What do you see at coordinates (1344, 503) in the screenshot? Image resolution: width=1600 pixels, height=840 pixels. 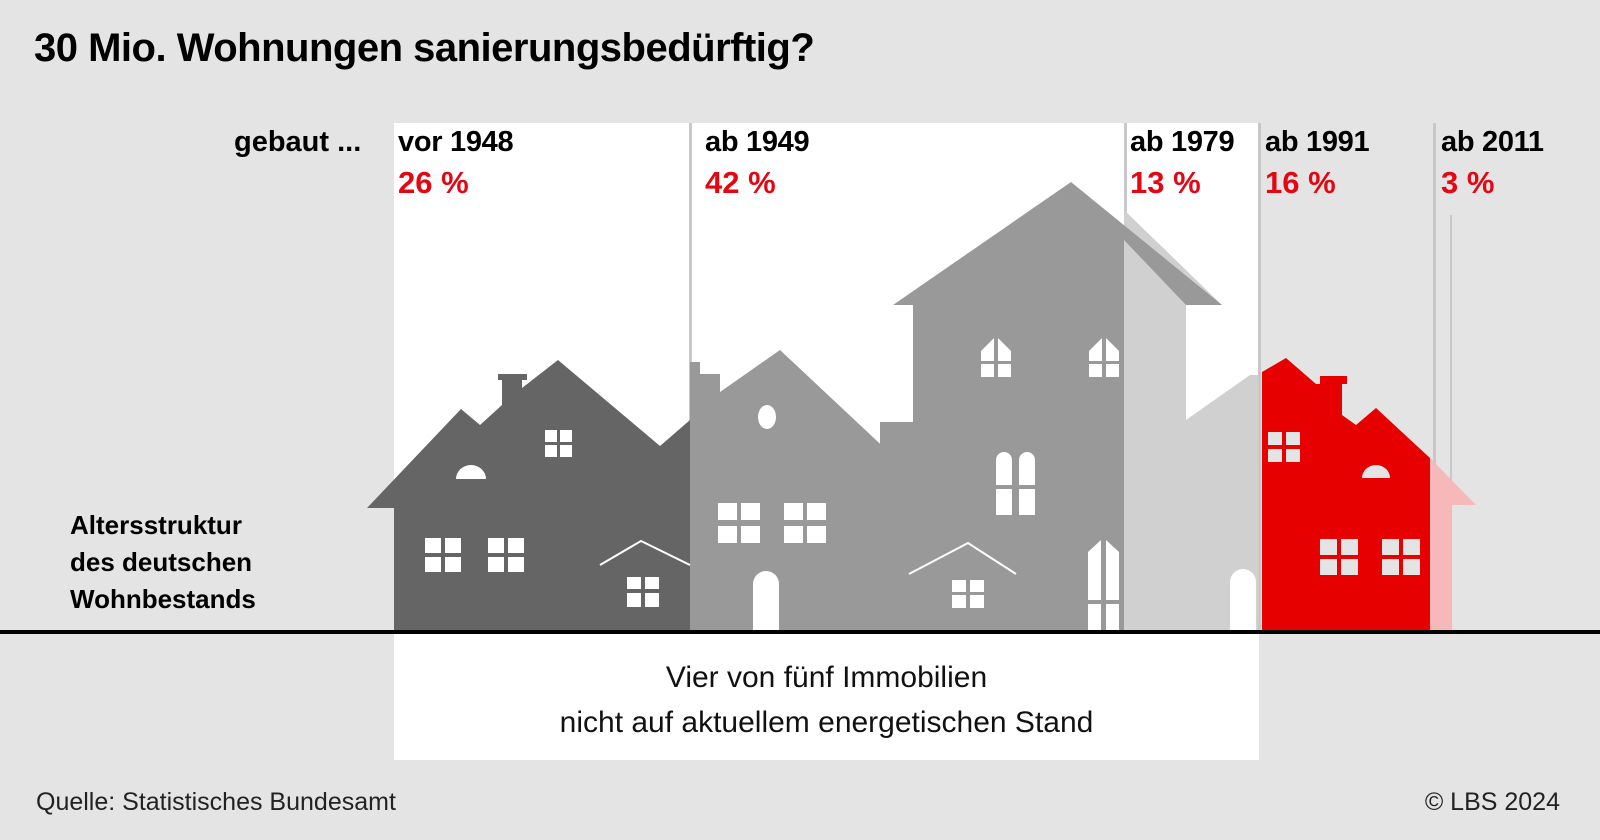 I see `windows-red-house-icon` at bounding box center [1344, 503].